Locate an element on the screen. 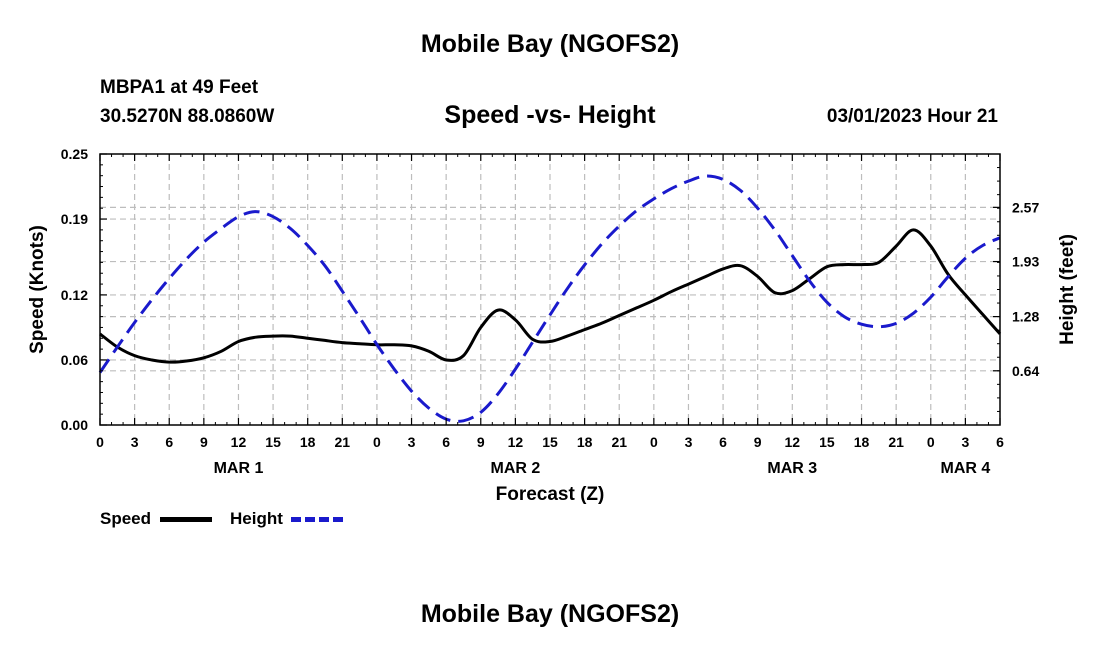 This screenshot has width=1100, height=650. y-left-tick-label: 0.19 is located at coordinates (74, 219).